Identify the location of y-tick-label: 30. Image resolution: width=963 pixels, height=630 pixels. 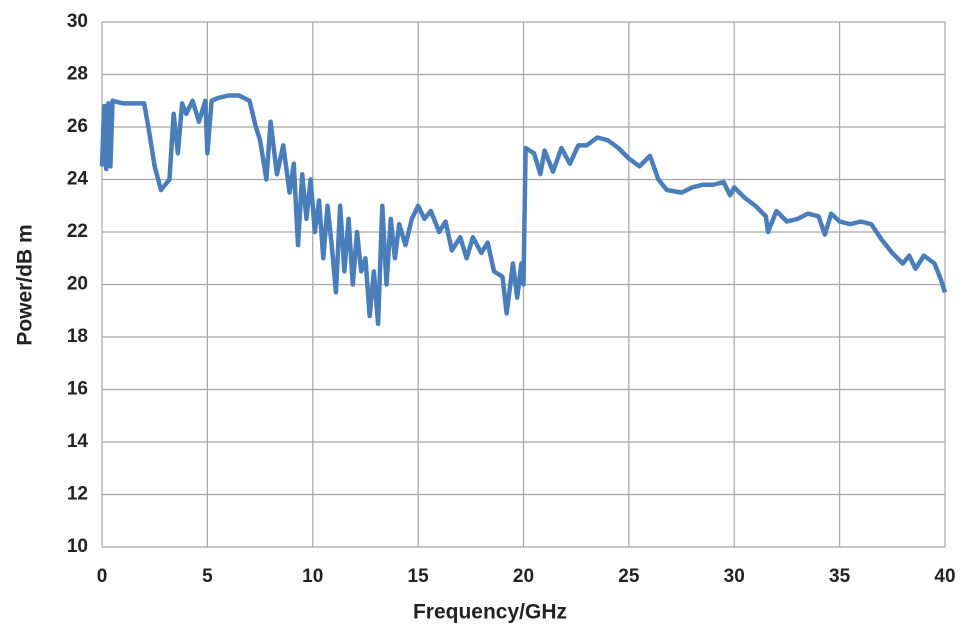
(77, 21).